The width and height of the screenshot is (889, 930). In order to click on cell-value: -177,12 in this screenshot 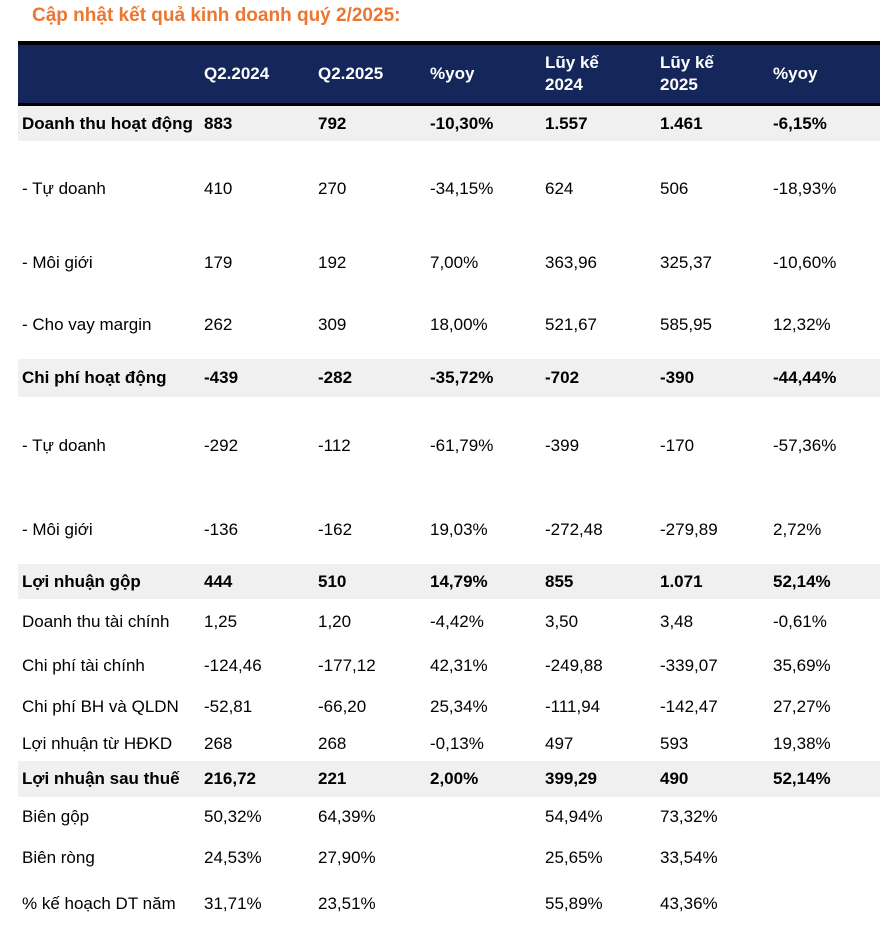, I will do `click(347, 665)`.